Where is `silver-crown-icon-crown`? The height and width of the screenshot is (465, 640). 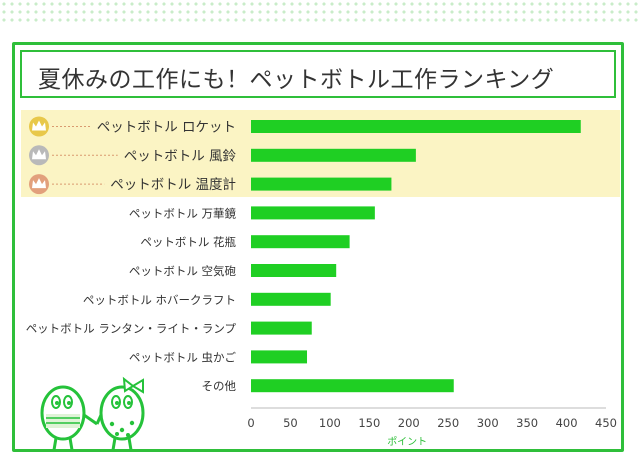 silver-crown-icon-crown is located at coordinates (39, 154).